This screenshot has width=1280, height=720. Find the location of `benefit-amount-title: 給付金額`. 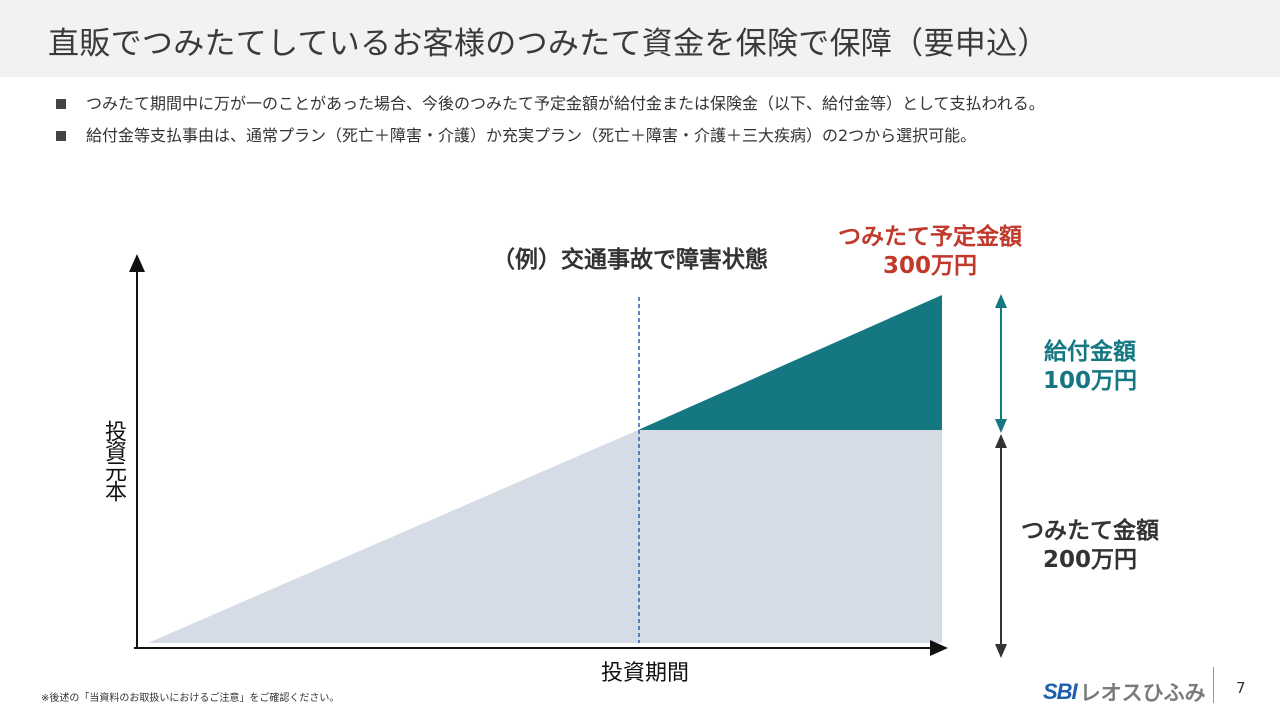

benefit-amount-title: 給付金額 is located at coordinates (1090, 352).